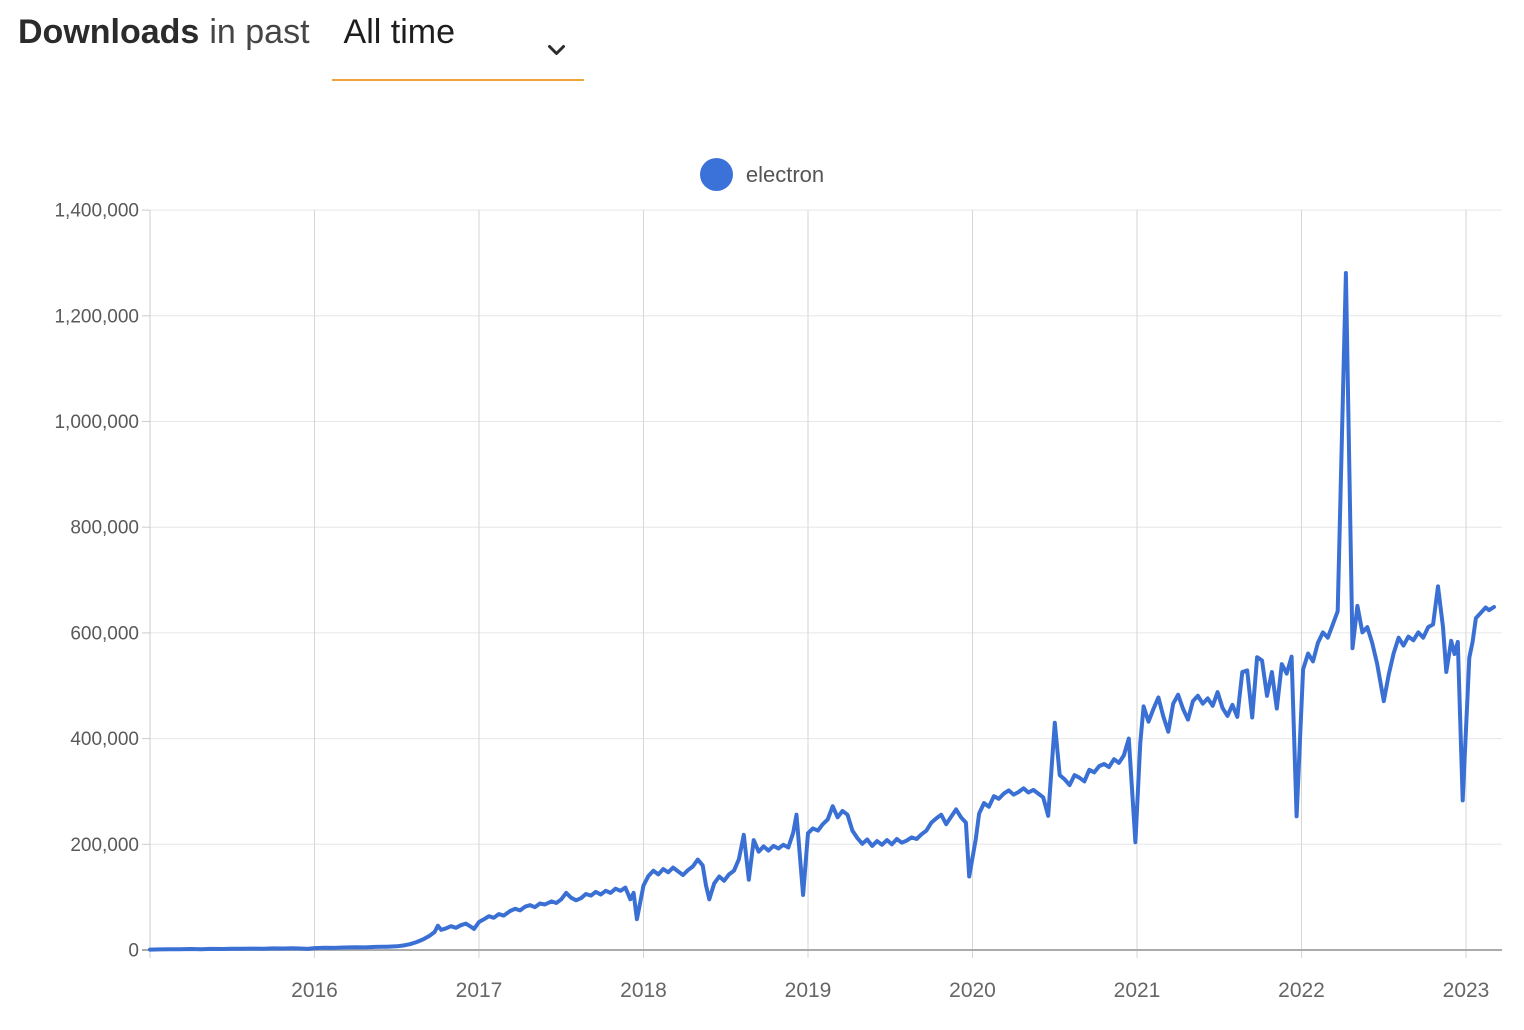 Image resolution: width=1524 pixels, height=1030 pixels. I want to click on y-axis-tick-label: 400,000, so click(104, 739).